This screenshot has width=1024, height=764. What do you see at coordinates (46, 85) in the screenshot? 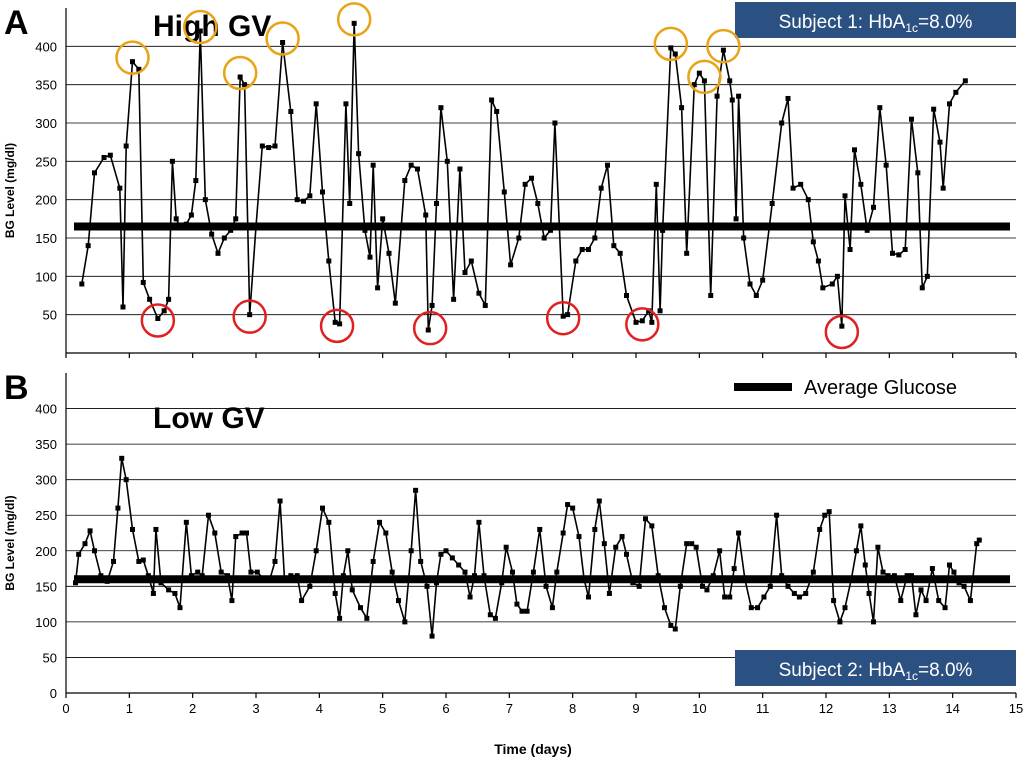
I see `y-tick-label-350: 350` at bounding box center [46, 85].